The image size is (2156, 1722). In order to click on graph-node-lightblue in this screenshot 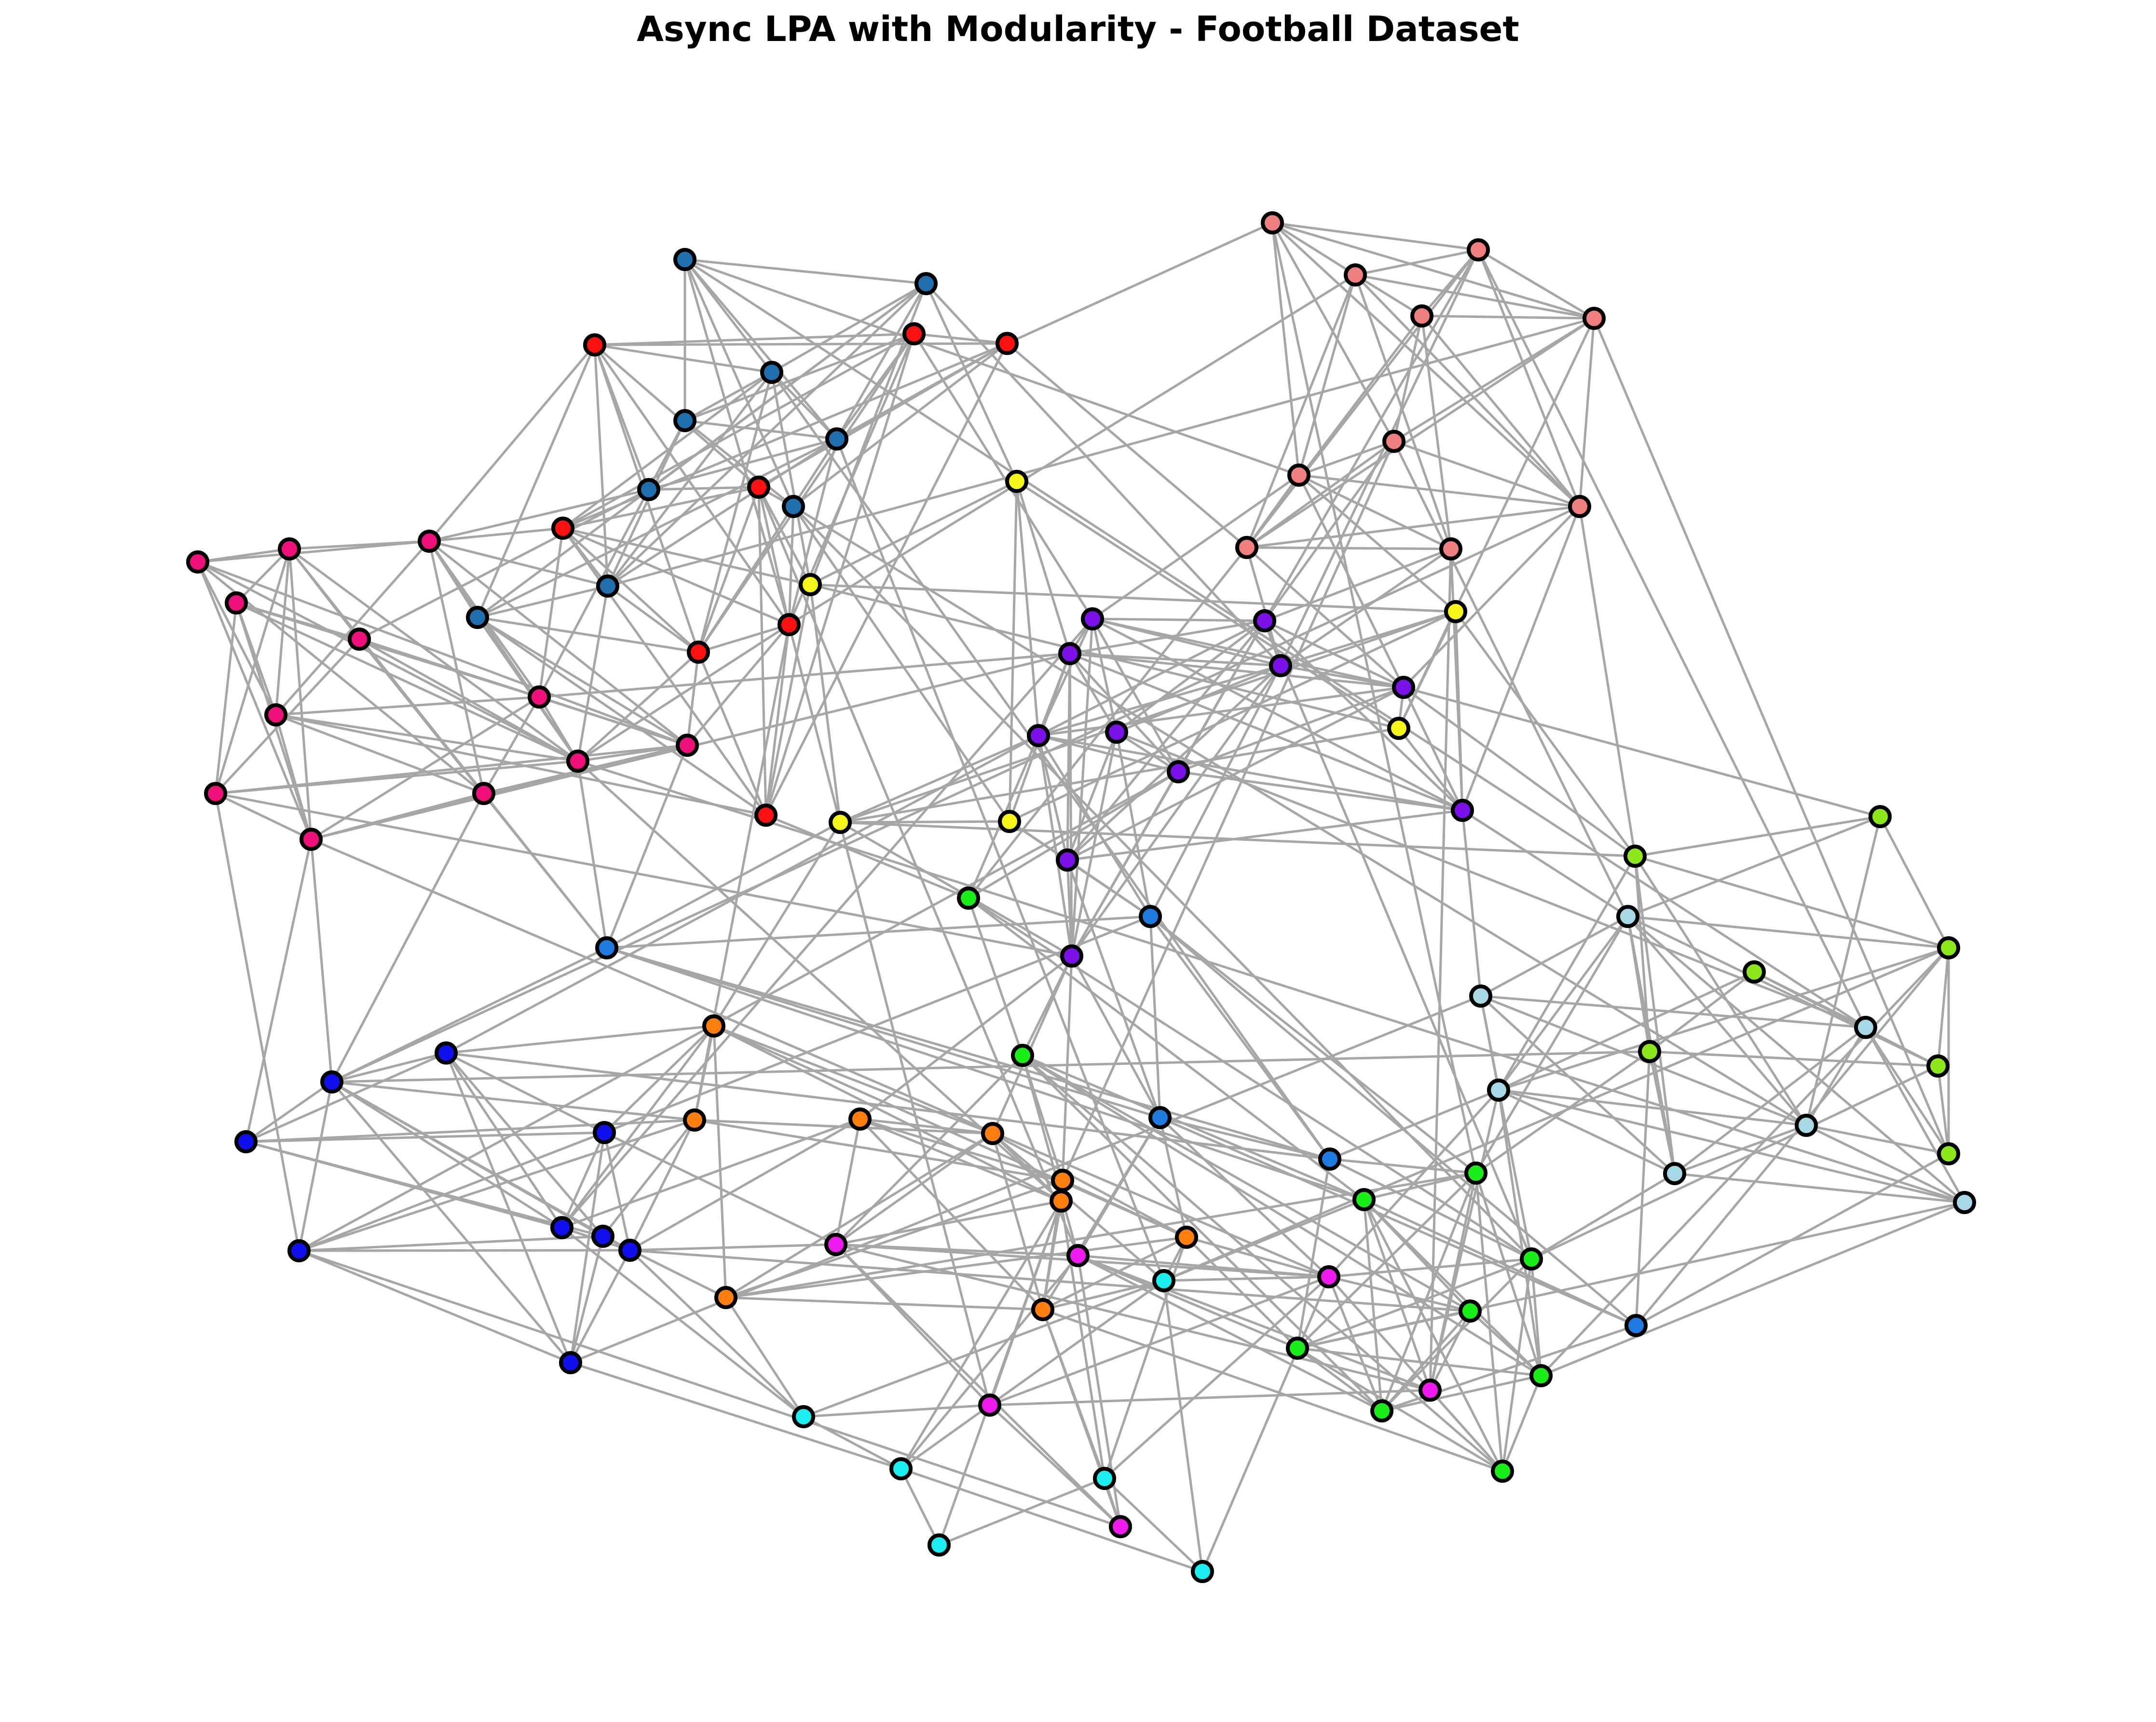, I will do `click(1498, 1090)`.